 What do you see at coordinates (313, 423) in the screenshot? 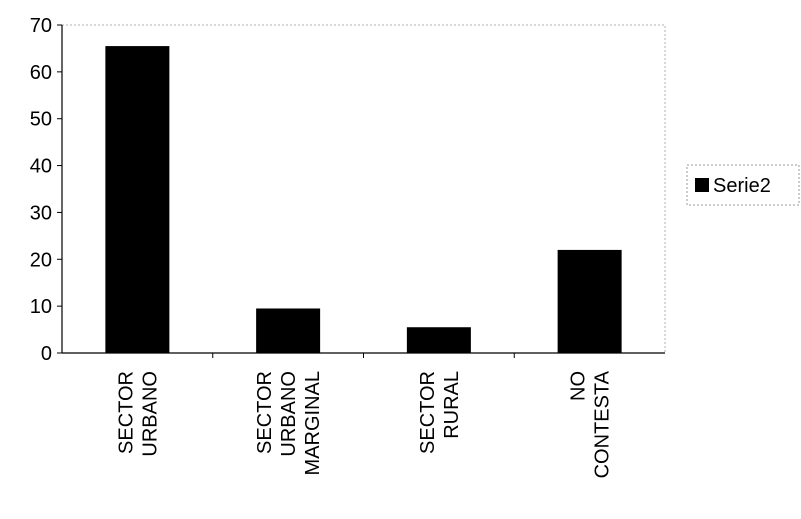
I see `x-tick-label-line: MARGINAL` at bounding box center [313, 423].